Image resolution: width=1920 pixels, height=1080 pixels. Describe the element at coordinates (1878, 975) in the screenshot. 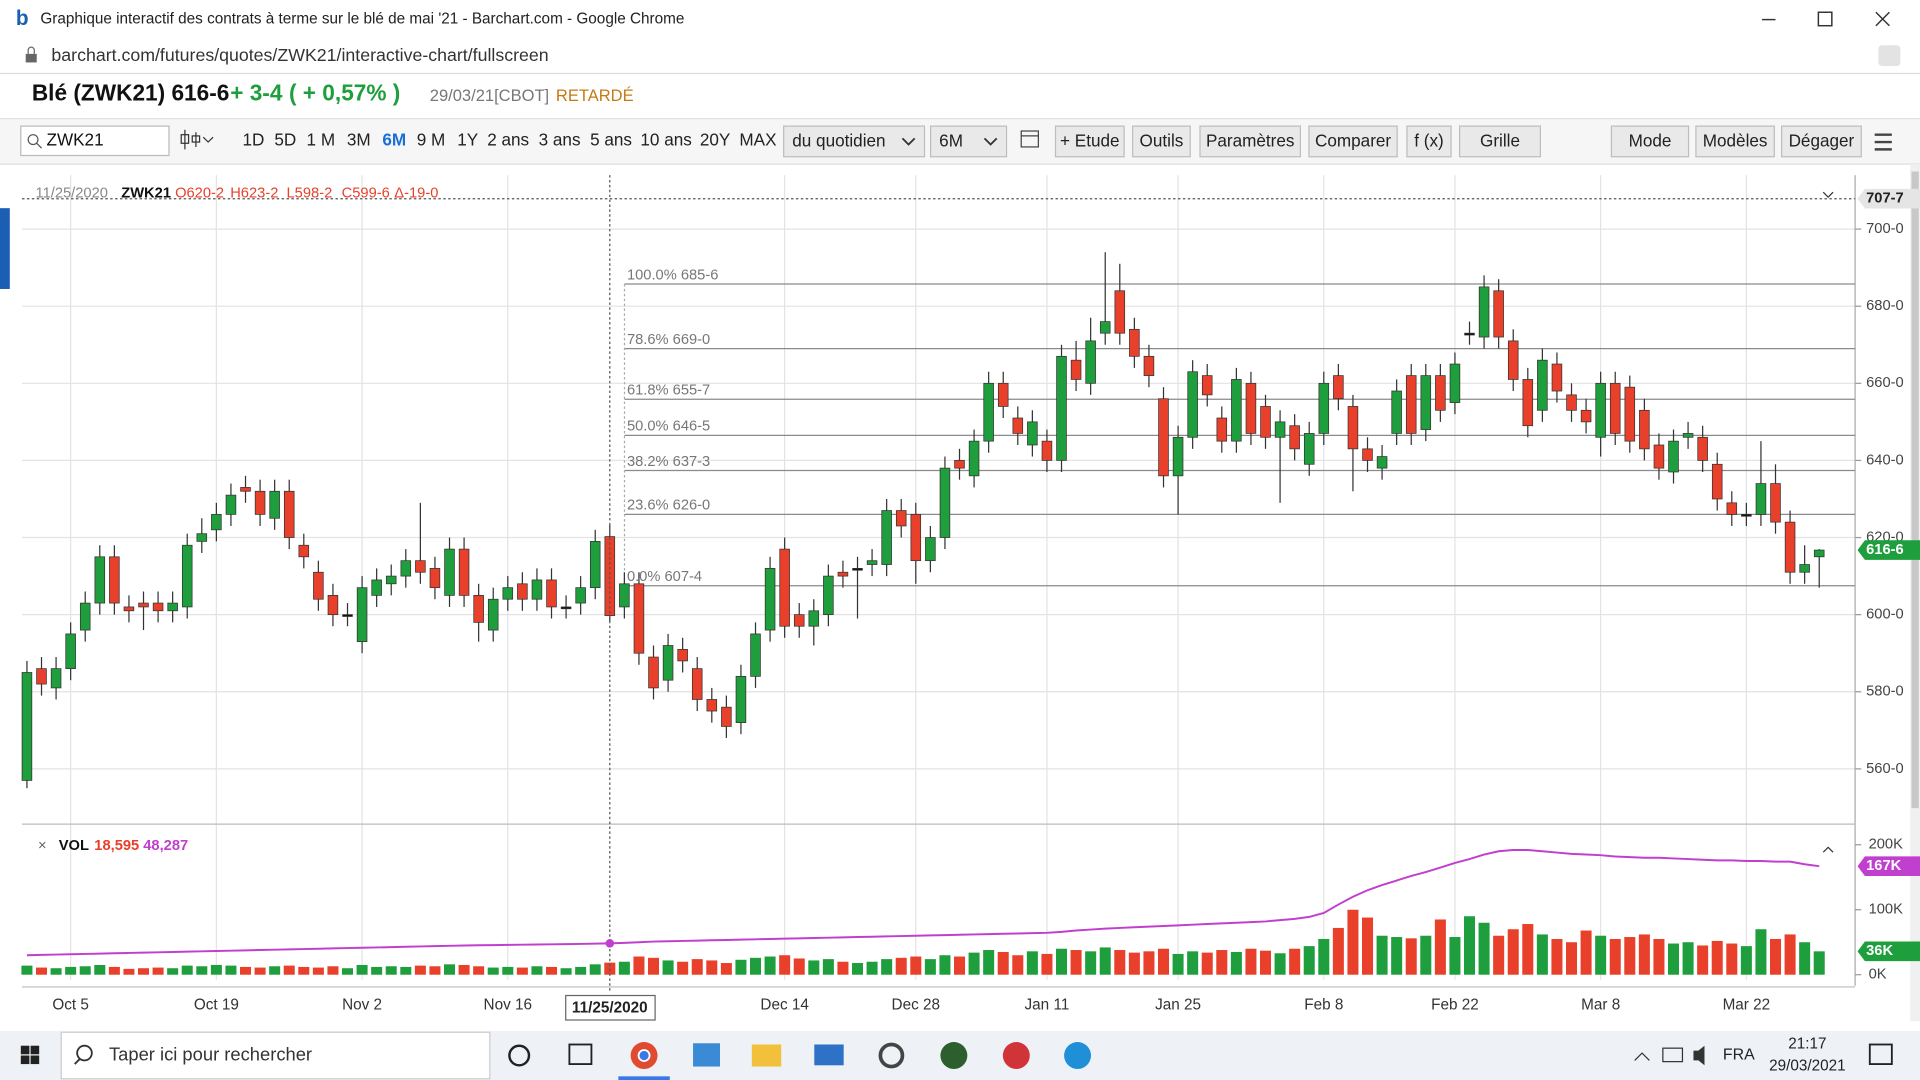

I see `y-tick-label: 0K` at that location.